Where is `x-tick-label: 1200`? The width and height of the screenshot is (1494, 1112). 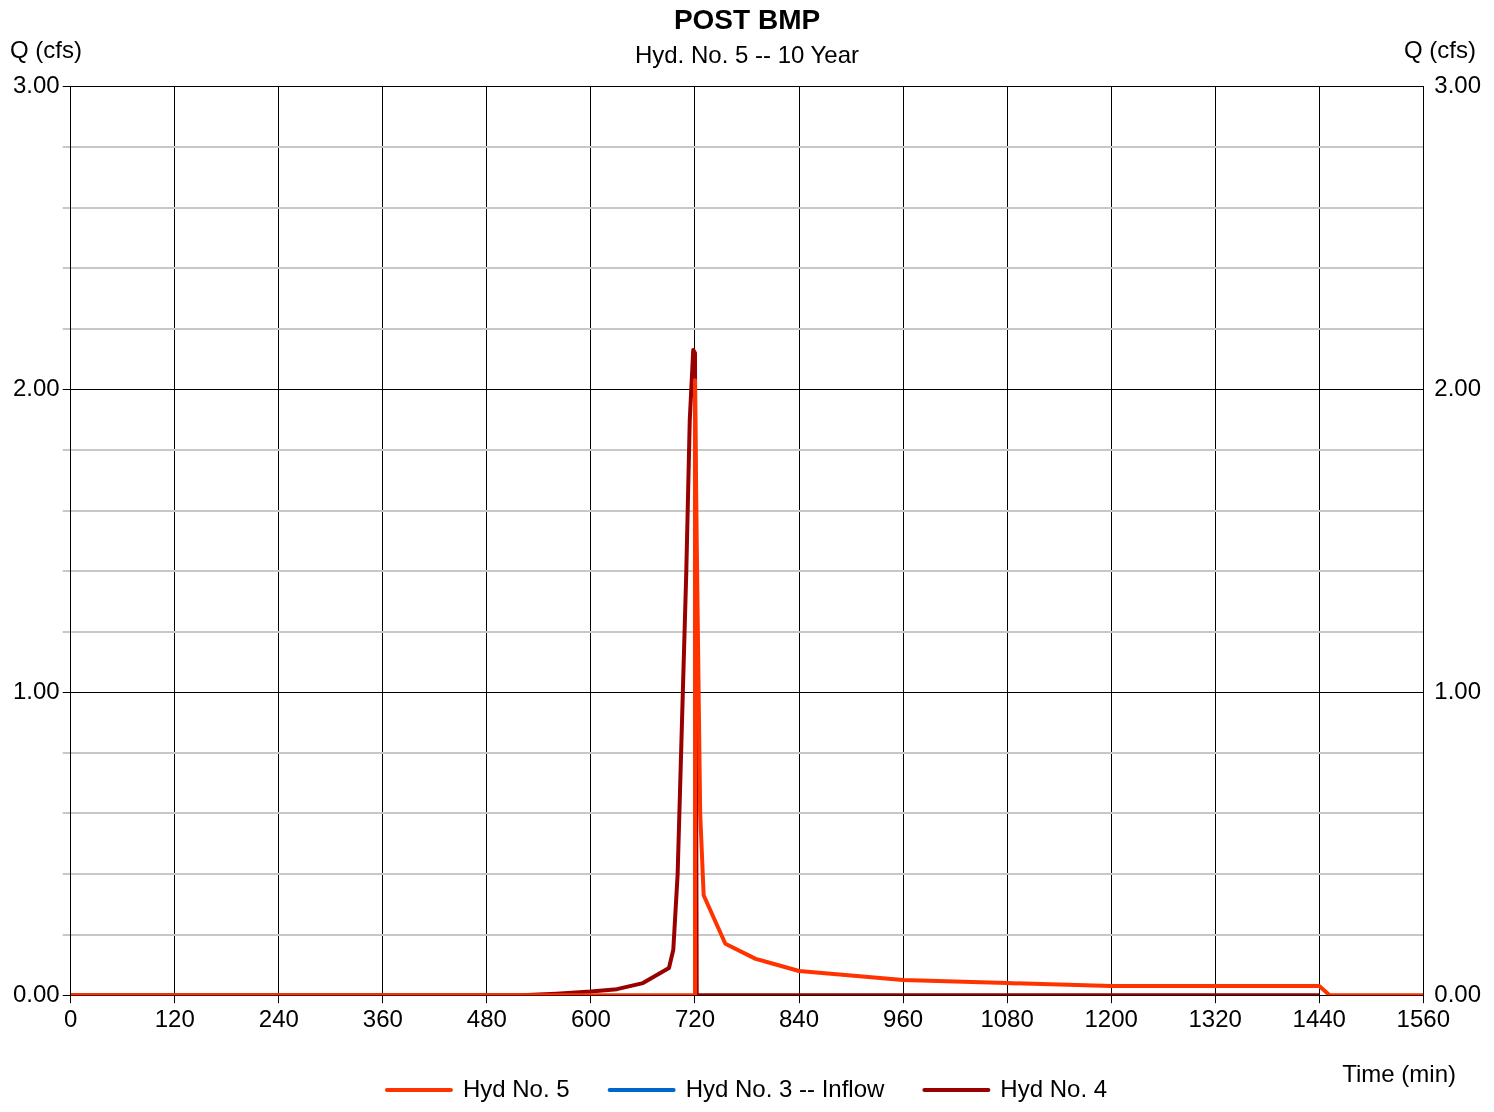 x-tick-label: 1200 is located at coordinates (1111, 1019).